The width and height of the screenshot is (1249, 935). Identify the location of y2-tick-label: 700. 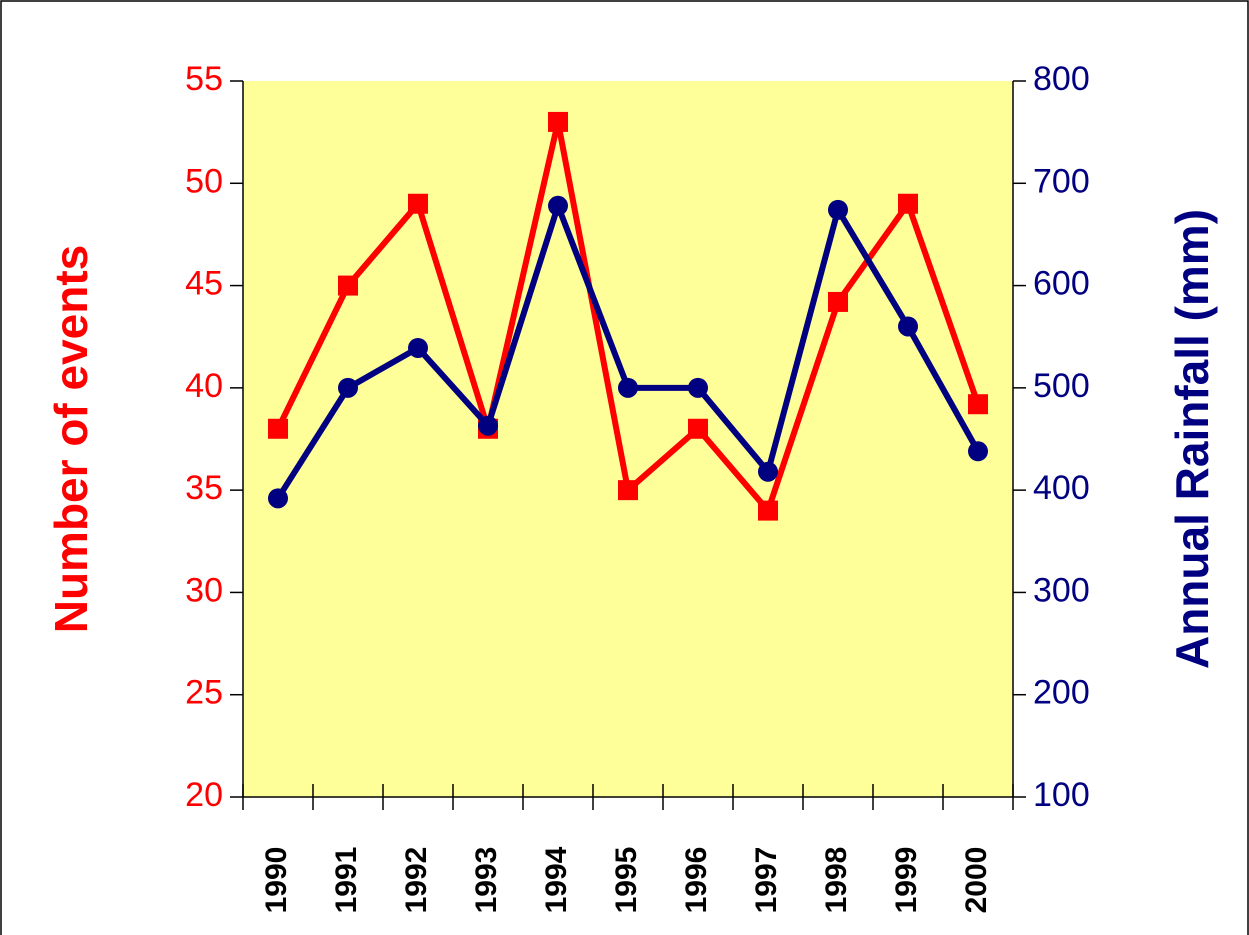
(1061, 181).